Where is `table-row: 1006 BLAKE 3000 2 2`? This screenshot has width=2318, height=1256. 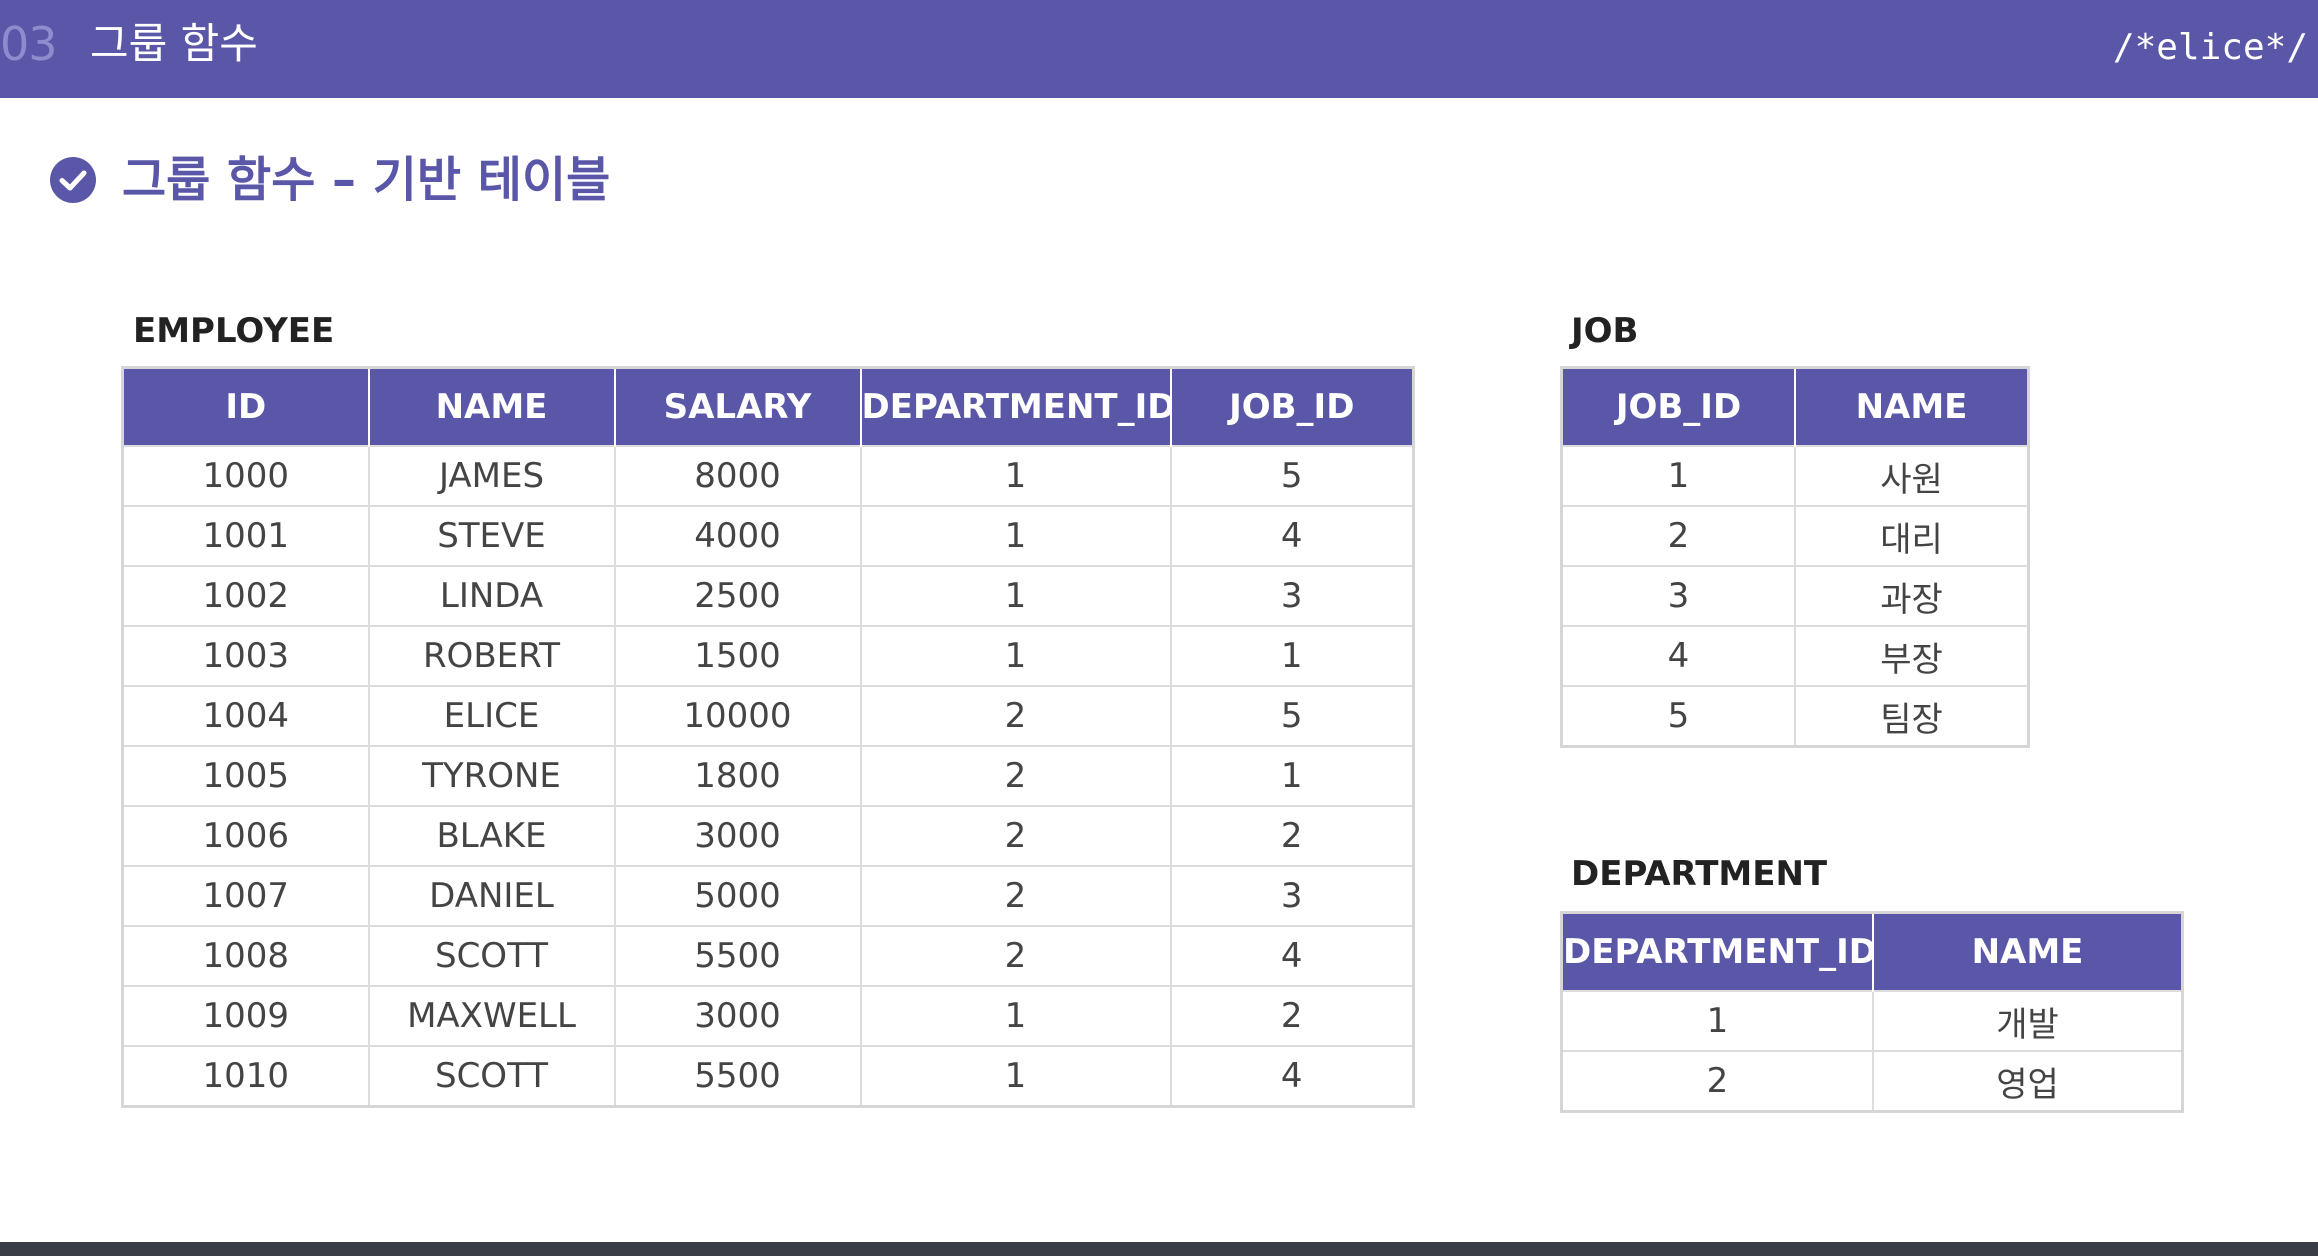
table-row: 1006 BLAKE 3000 2 2 is located at coordinates (768, 835).